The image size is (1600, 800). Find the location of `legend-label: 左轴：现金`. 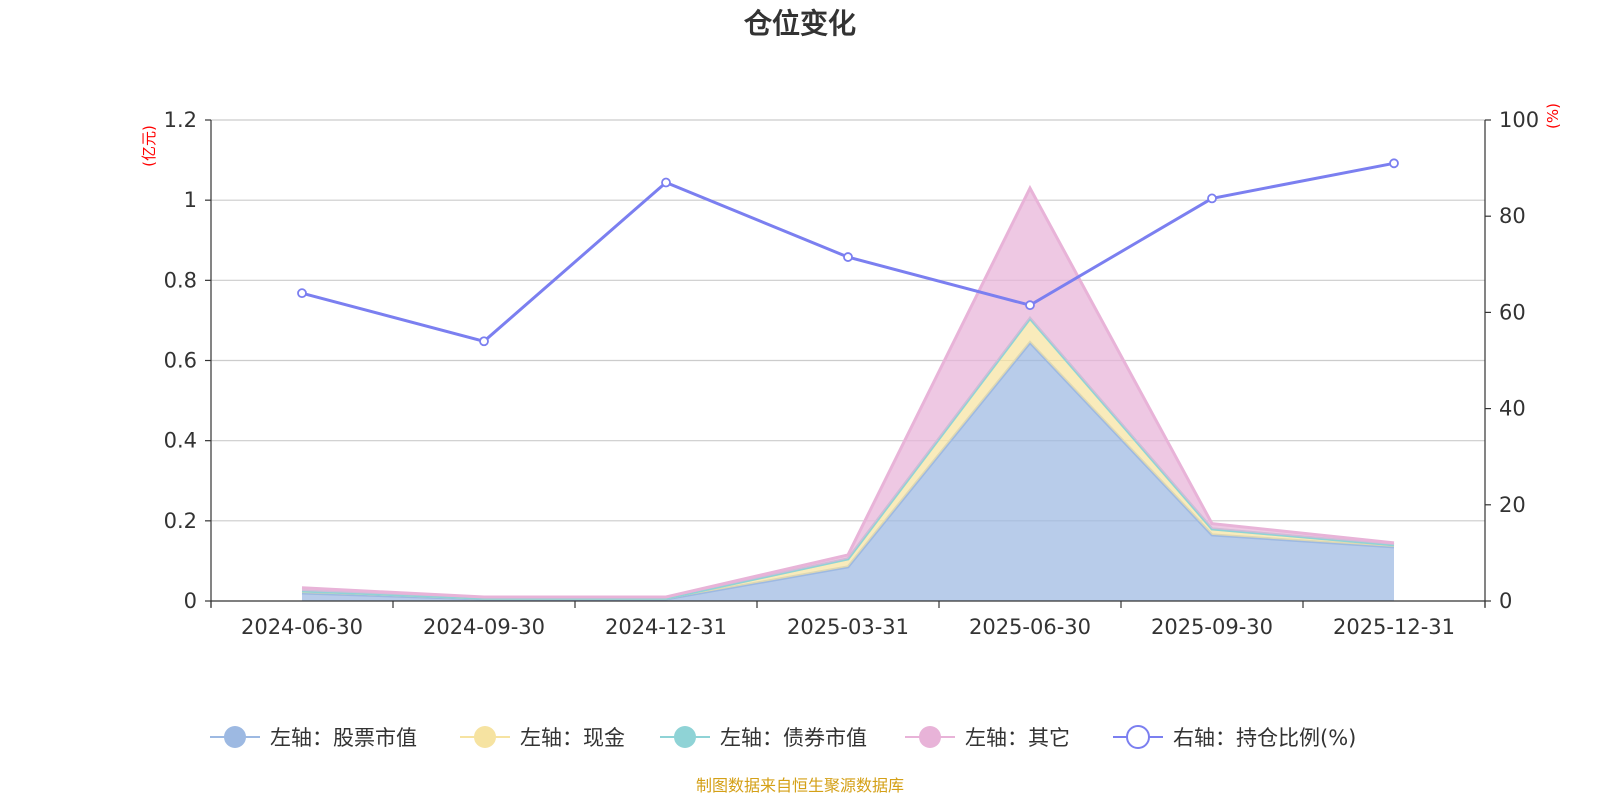

legend-label: 左轴：现金 is located at coordinates (572, 738).